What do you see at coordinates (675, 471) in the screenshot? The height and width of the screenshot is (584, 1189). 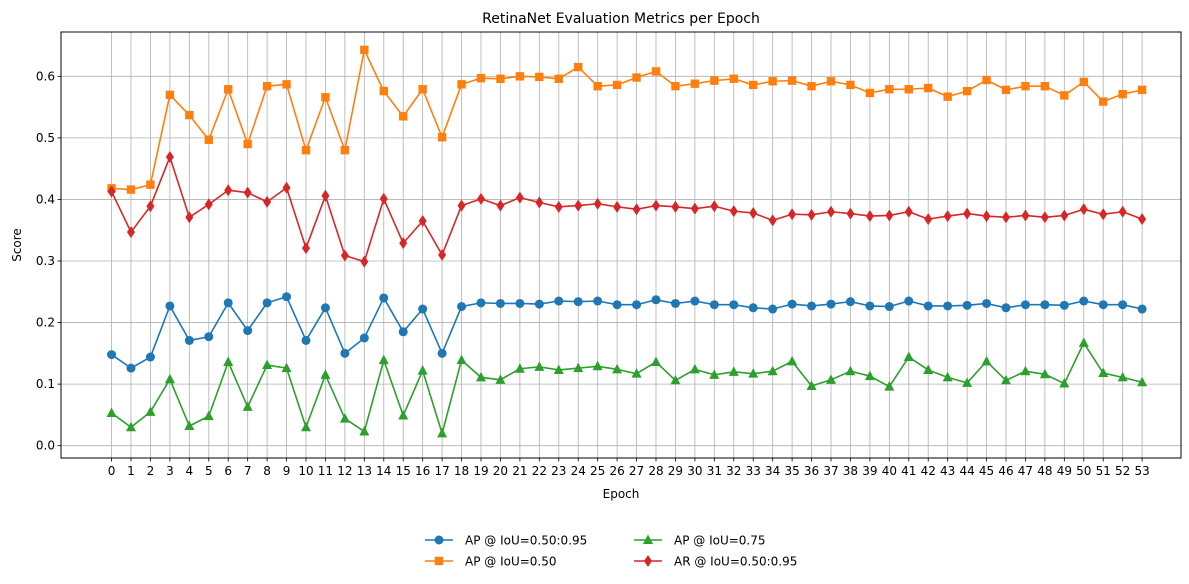 I see `x-tick-label: 29` at bounding box center [675, 471].